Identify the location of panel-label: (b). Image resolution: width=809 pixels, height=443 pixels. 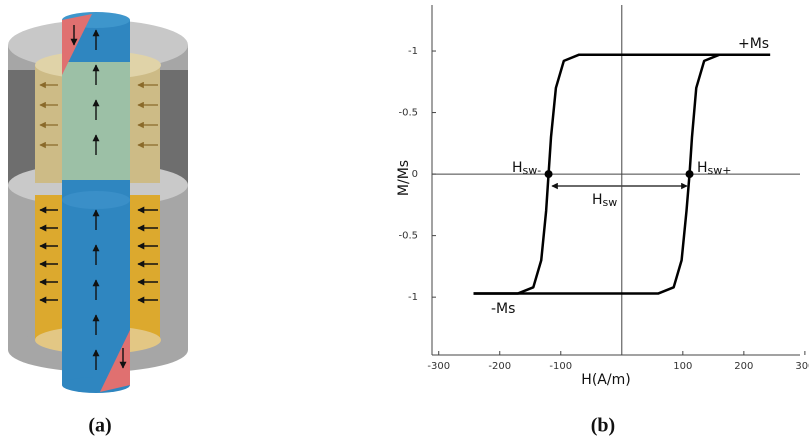
(603, 426).